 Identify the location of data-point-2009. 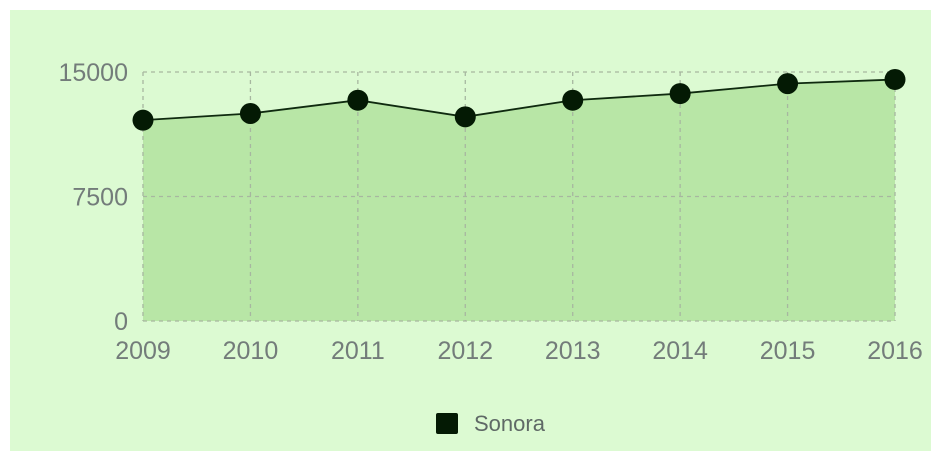
(143, 120).